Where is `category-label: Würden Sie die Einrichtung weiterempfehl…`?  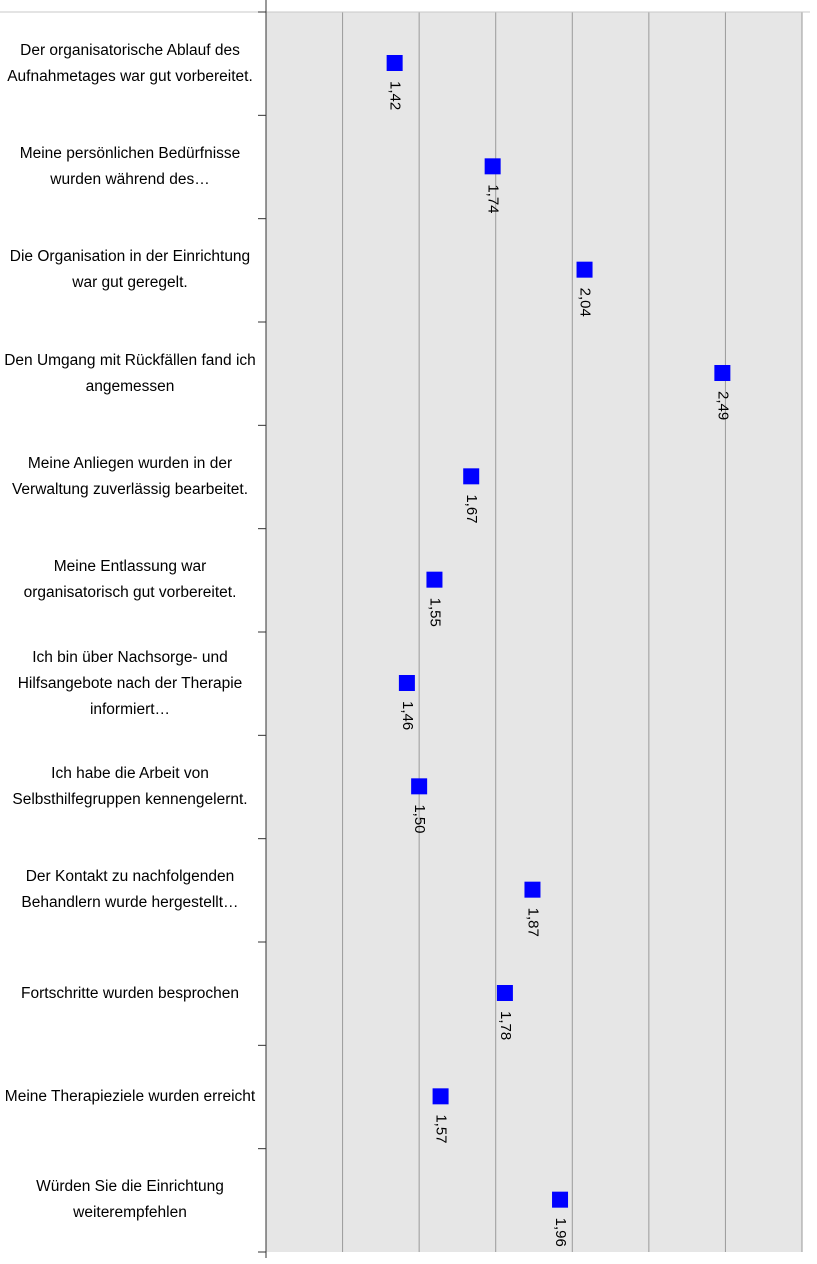 category-label: Würden Sie die Einrichtung weiterempfehl… is located at coordinates (130, 1200).